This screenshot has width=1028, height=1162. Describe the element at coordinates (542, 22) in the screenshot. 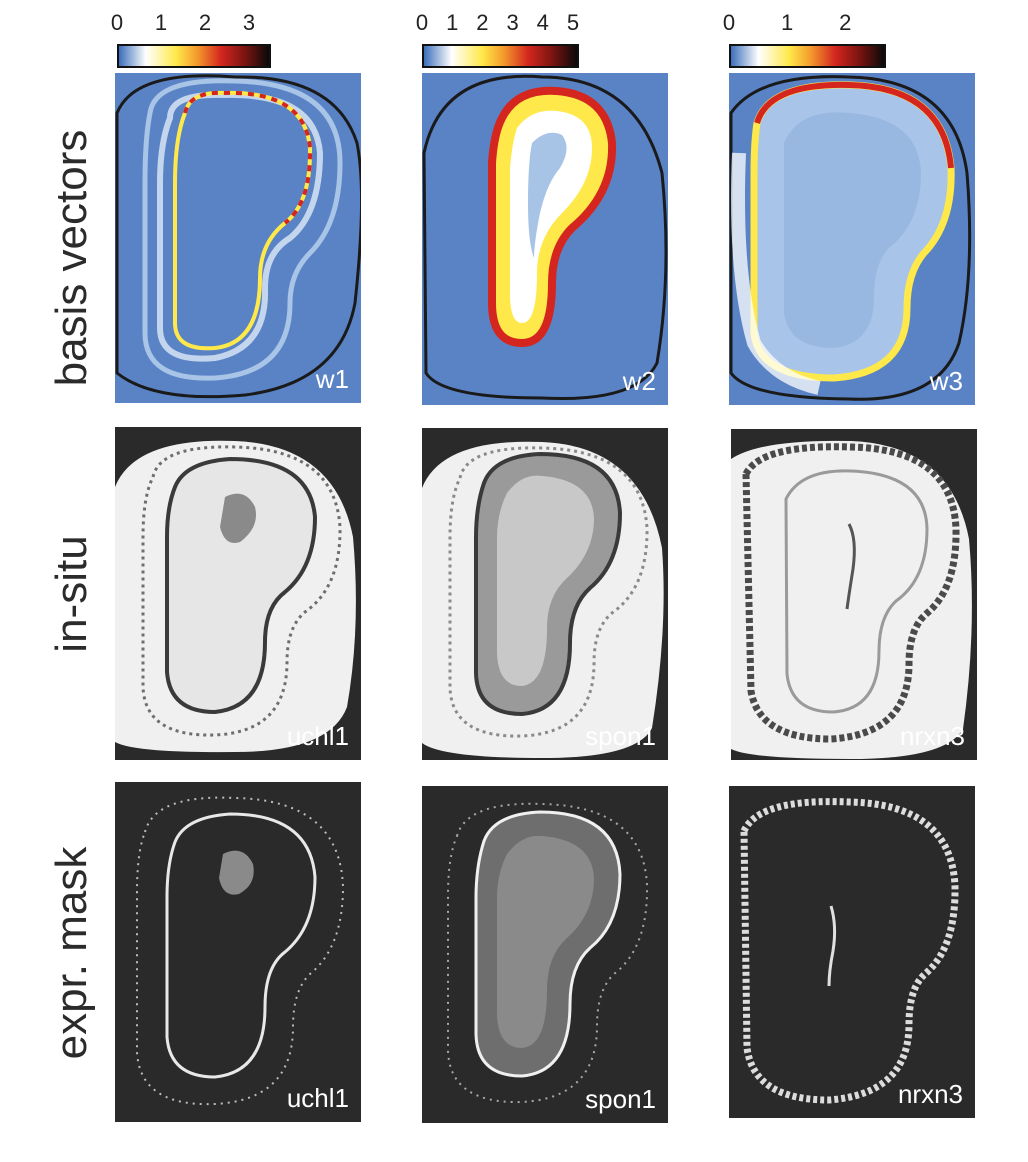

I see `colorbar-tick: 4` at that location.